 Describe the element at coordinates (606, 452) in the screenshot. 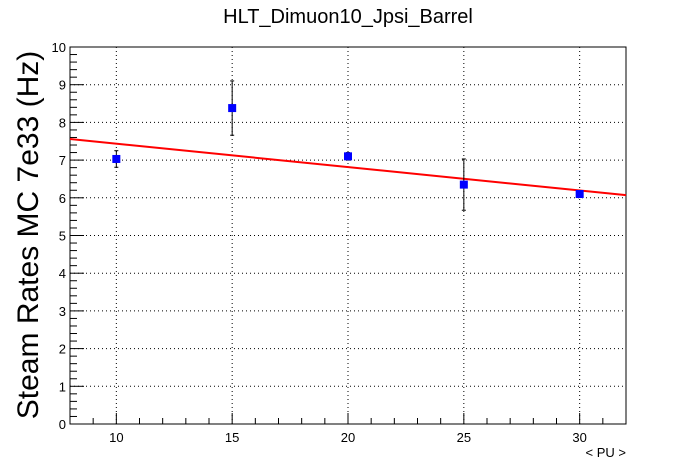

I see `x-axis-label: < PU >` at that location.